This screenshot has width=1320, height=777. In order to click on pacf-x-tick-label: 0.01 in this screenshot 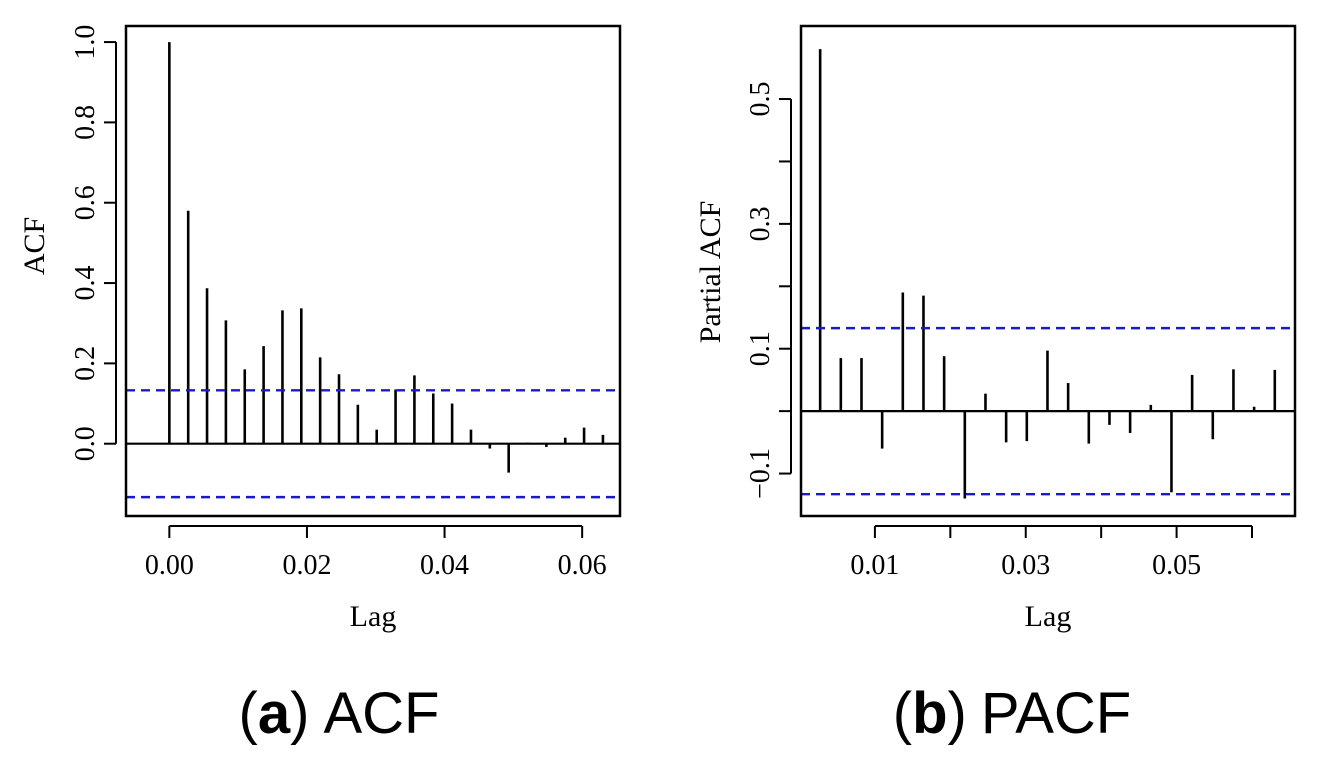, I will do `click(874, 565)`.